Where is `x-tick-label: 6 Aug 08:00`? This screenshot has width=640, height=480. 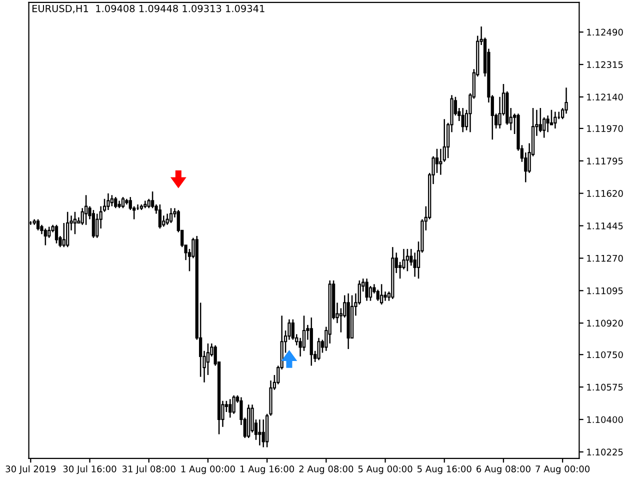
x-tick-label: 6 Aug 08:00 is located at coordinates (503, 470).